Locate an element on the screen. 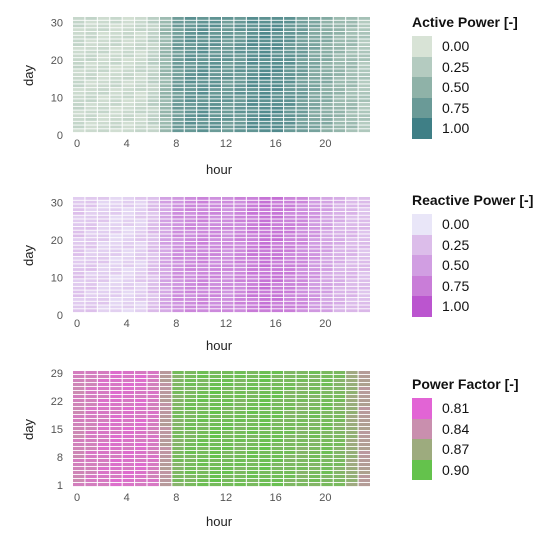 The image size is (550, 538). legend-entry: 0.90 is located at coordinates (465, 469).